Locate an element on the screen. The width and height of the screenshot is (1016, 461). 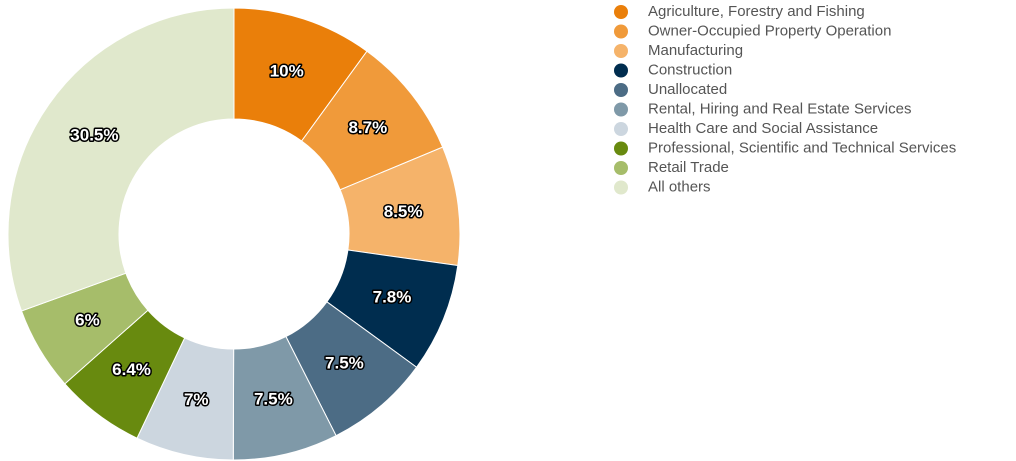
slice-label: 30.5% is located at coordinates (94, 135).